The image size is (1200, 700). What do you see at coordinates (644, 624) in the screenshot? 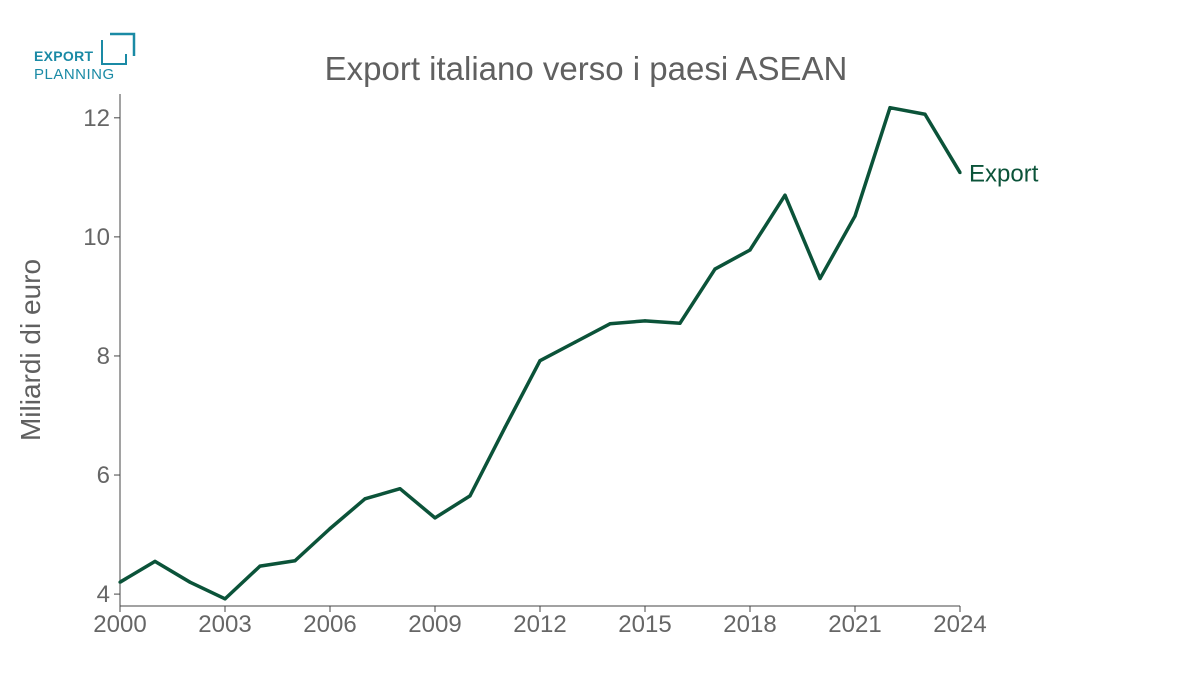
I see `x-tick-label: 2015` at bounding box center [644, 624].